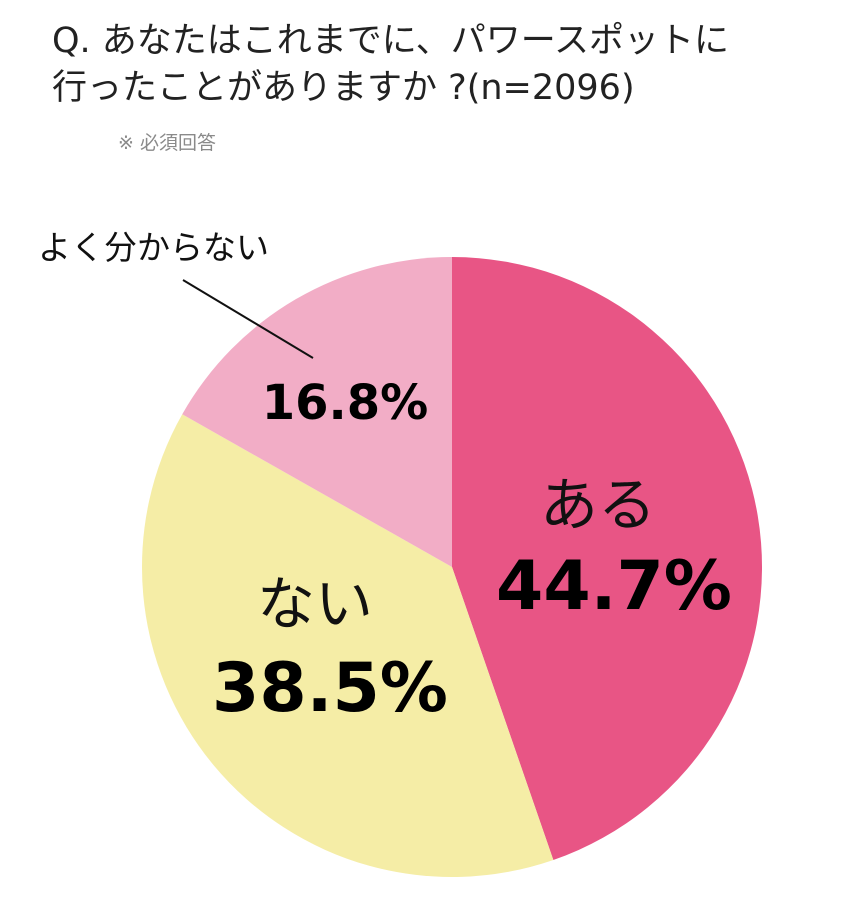 The height and width of the screenshot is (902, 864). Describe the element at coordinates (167, 143) in the screenshot. I see `required-answer-note: ※ 必須回答` at that location.